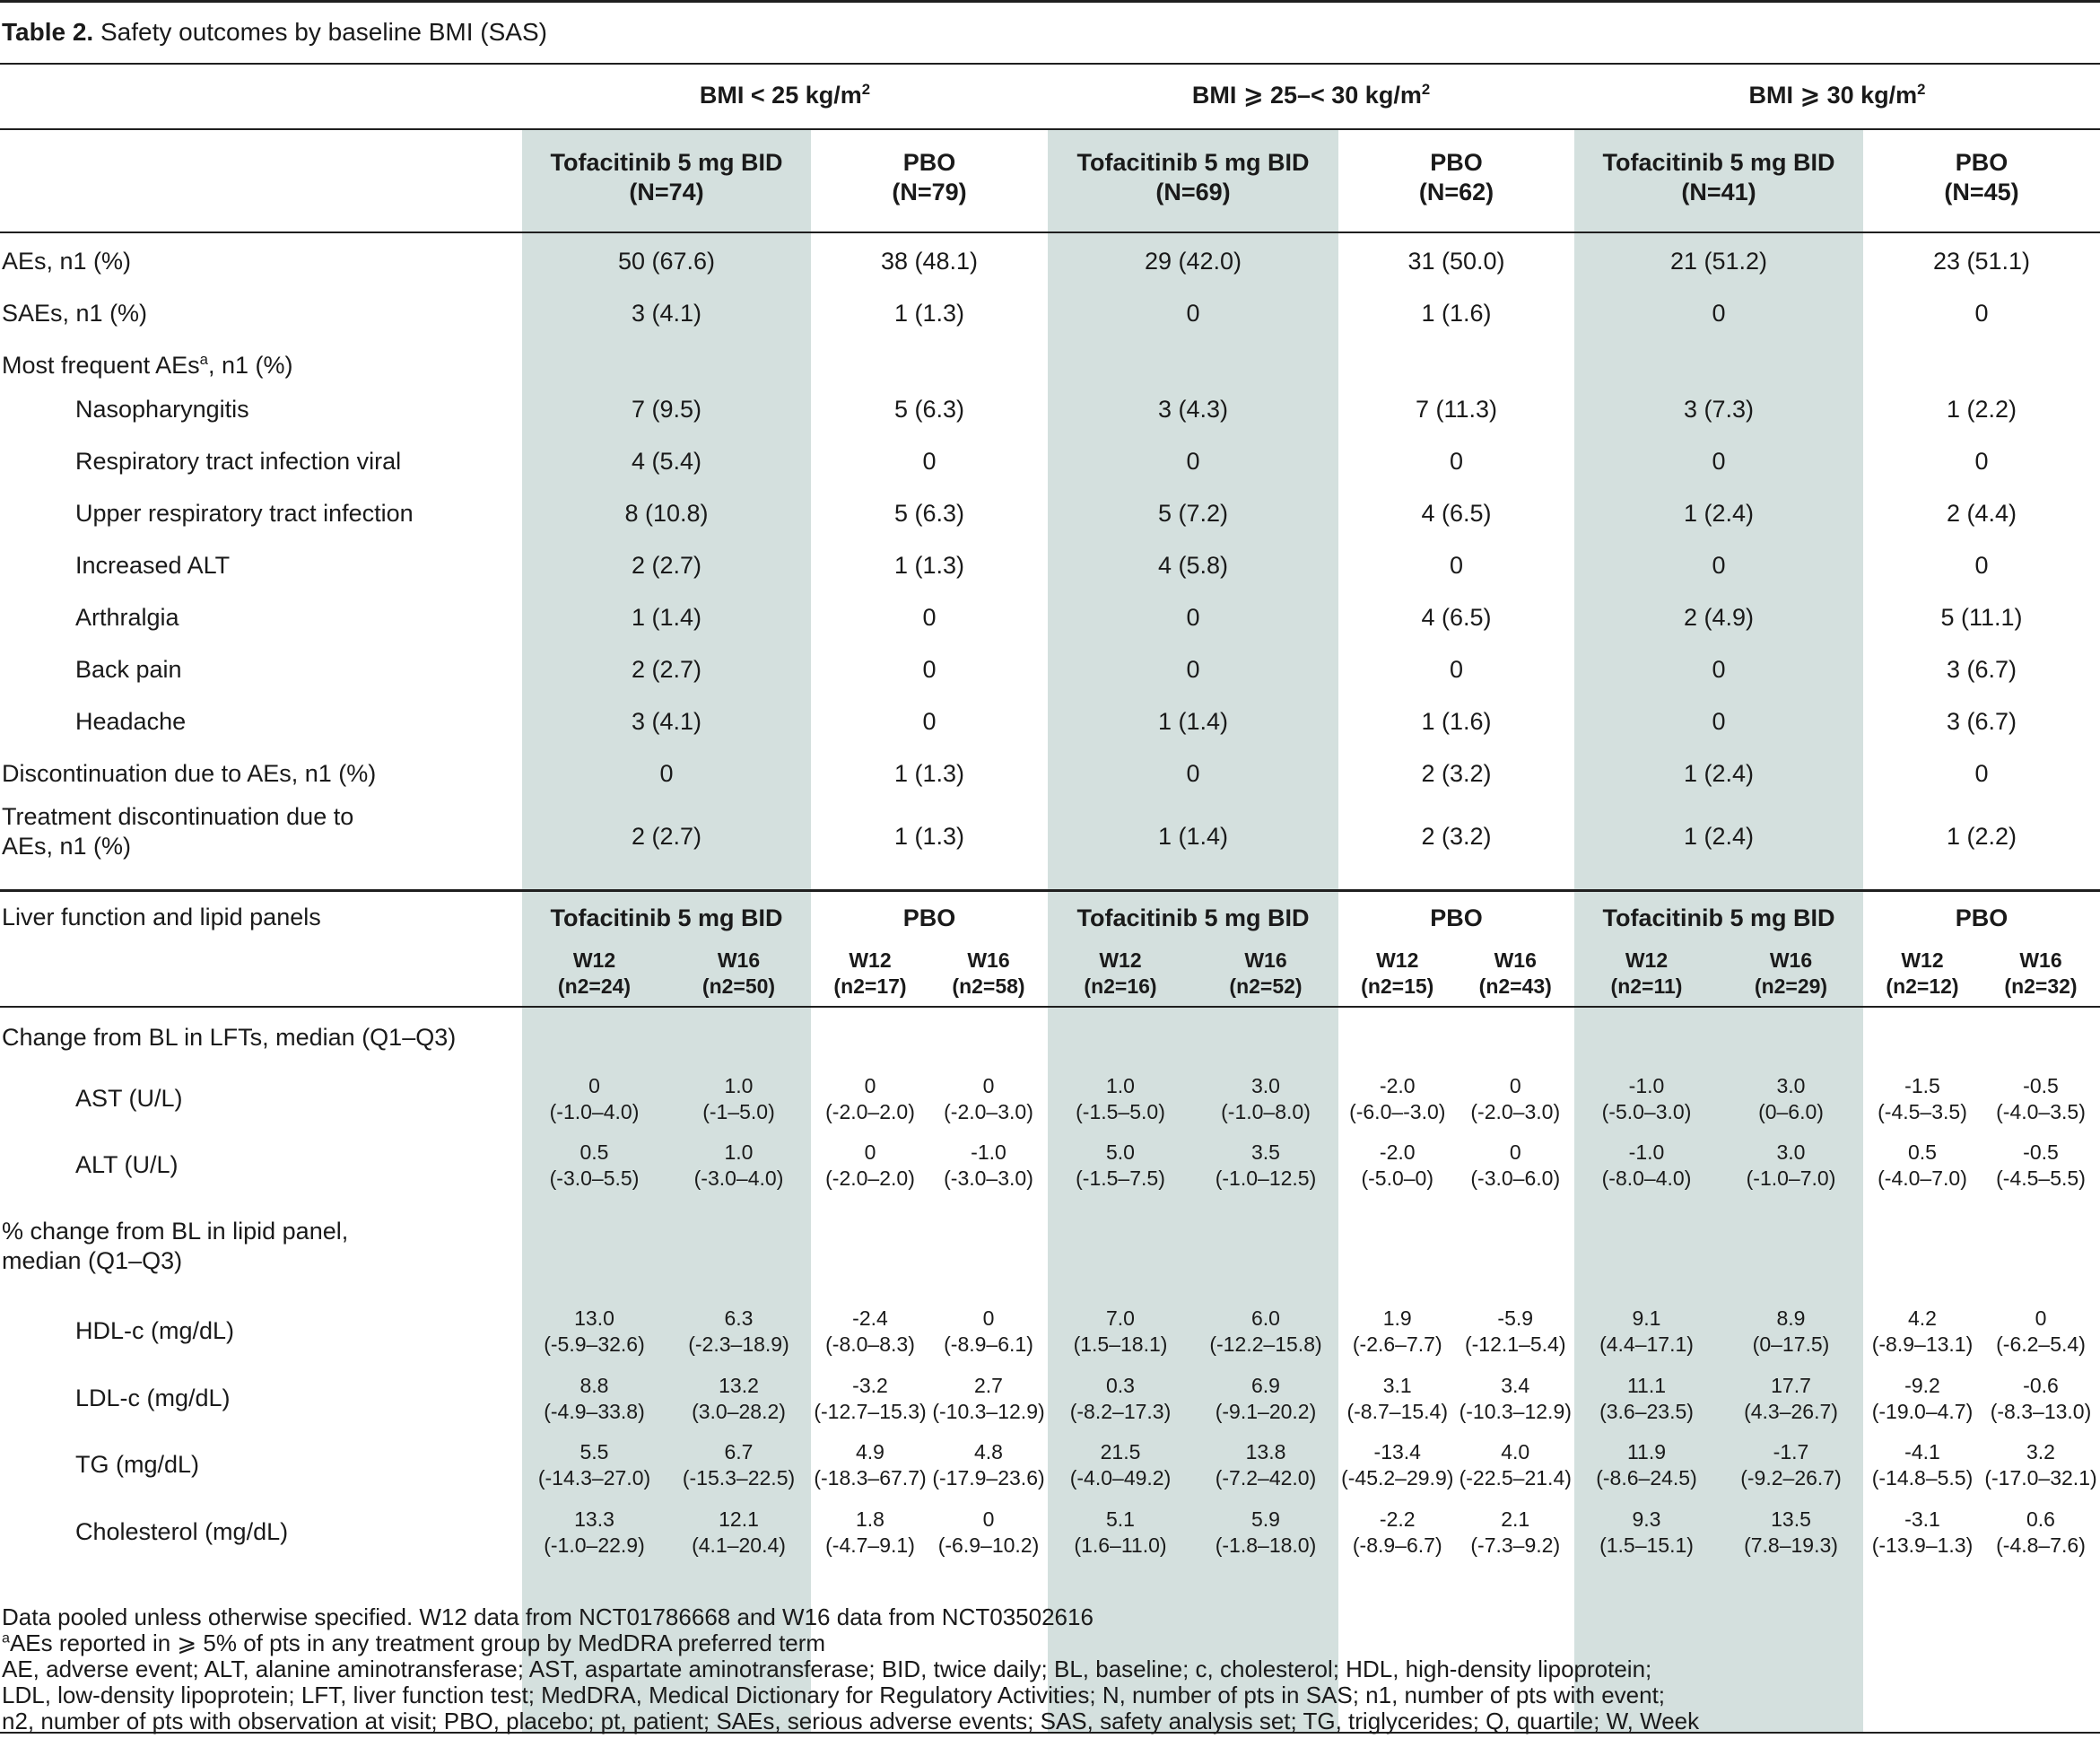  I want to click on value-cell: 5 (6.3), so click(930, 409).